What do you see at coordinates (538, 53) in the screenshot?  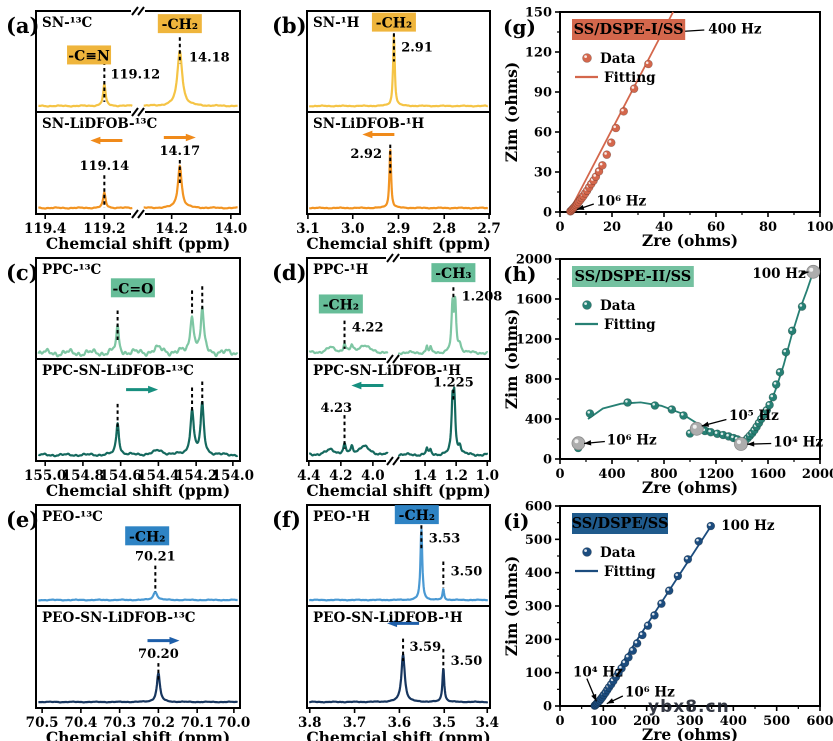 I see `y-tick-label: 120` at bounding box center [538, 53].